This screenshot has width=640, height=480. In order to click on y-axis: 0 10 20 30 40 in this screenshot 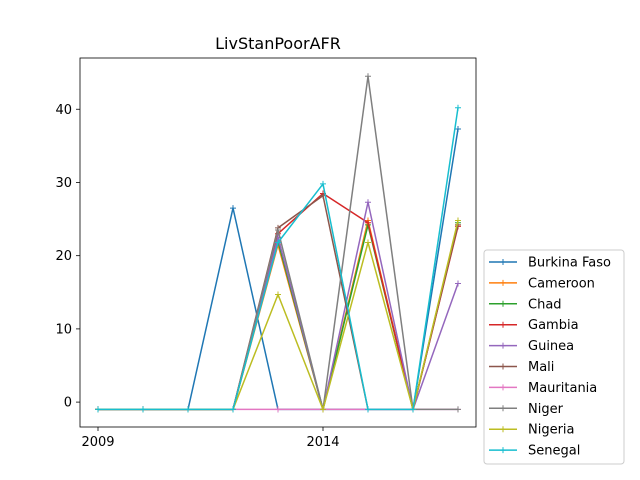, I will do `click(67, 257)`.